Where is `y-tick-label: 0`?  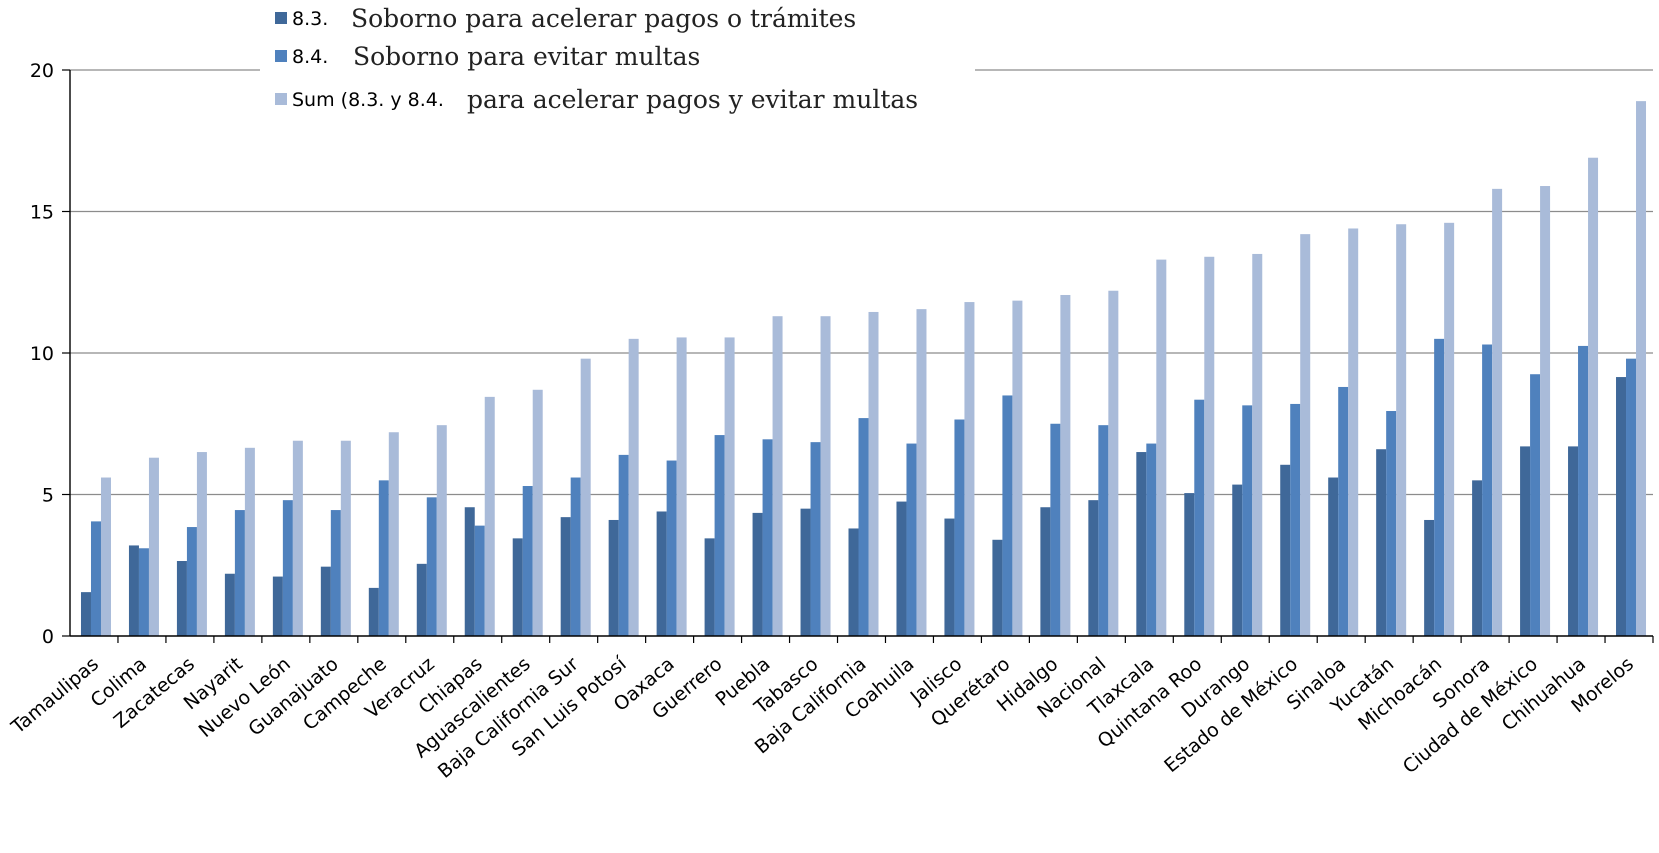
y-tick-label: 0 is located at coordinates (48, 637).